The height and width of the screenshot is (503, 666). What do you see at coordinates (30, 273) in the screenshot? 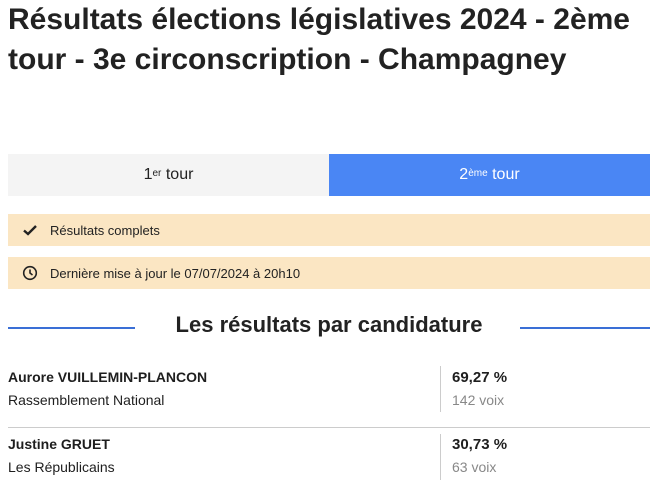
I see `clock-icon` at bounding box center [30, 273].